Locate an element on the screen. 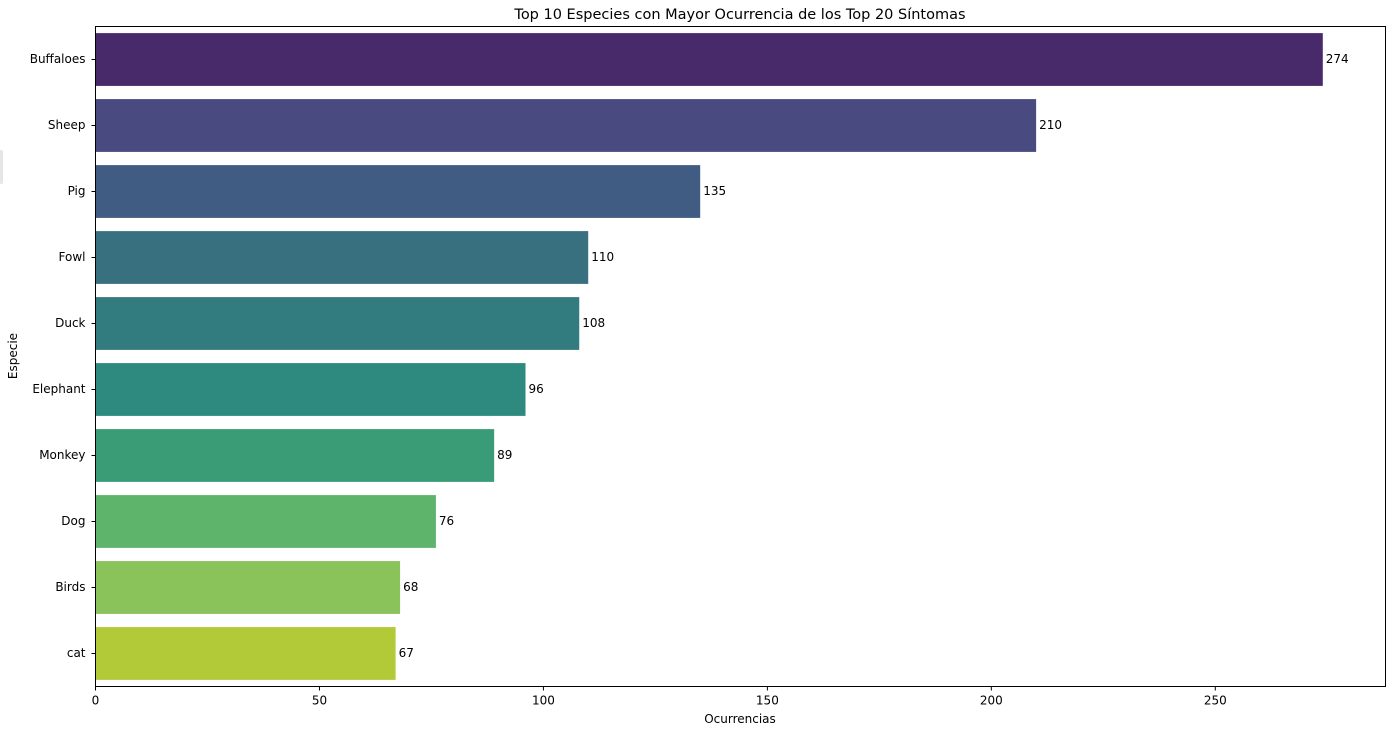 The height and width of the screenshot is (735, 1391). bar-value-label: 76 is located at coordinates (446, 521).